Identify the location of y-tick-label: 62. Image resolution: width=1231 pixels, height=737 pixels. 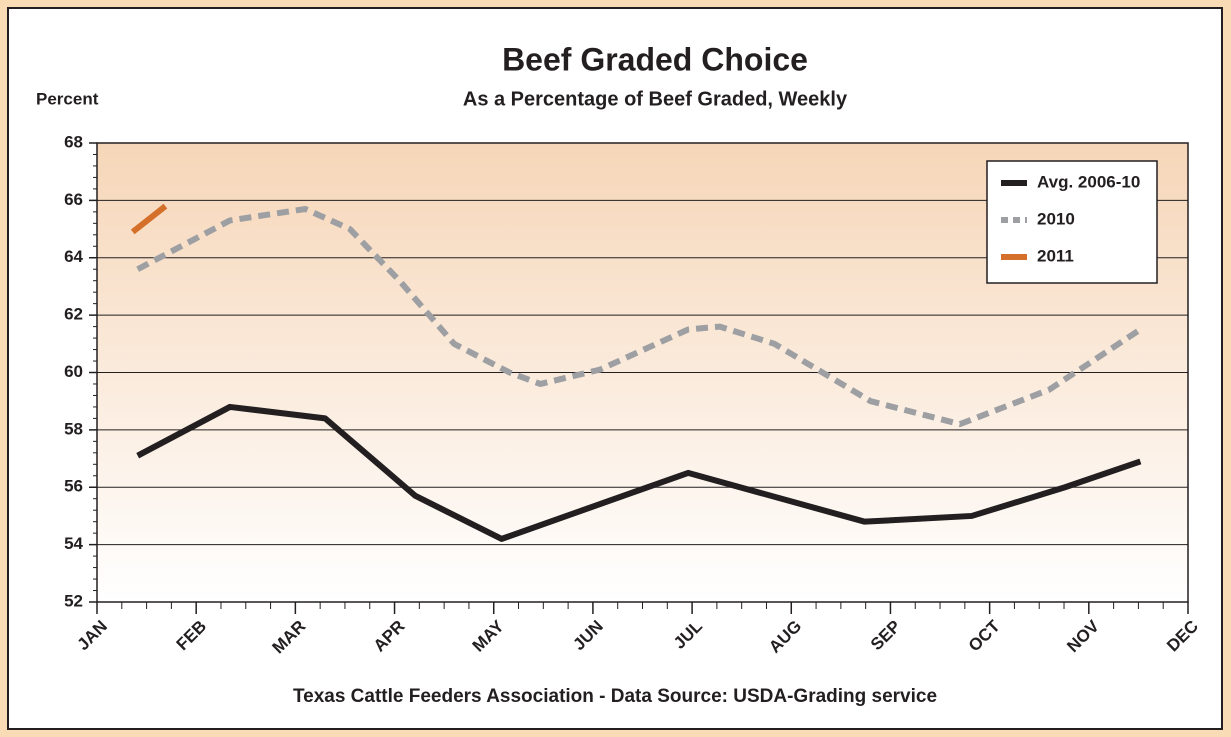
(73, 314).